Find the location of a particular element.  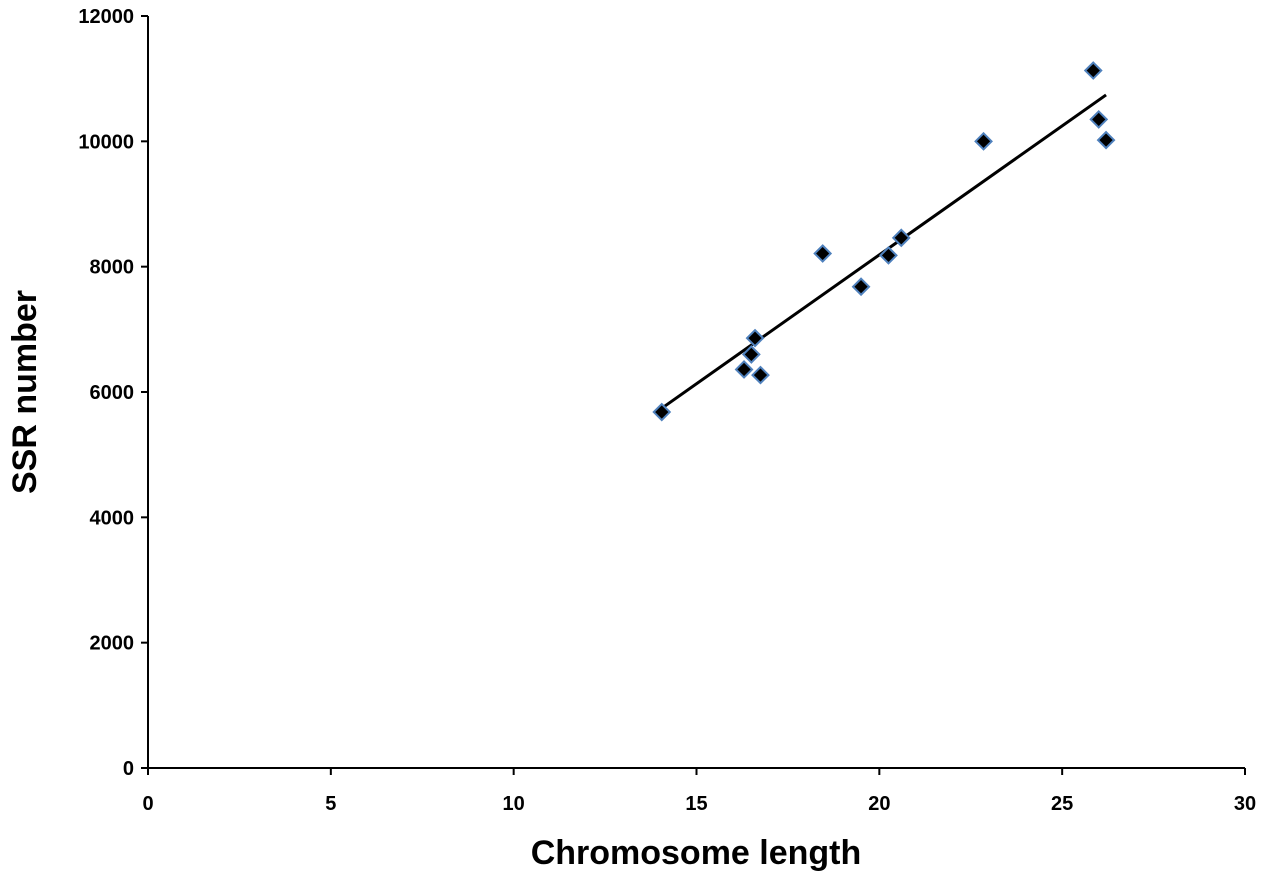

y-tick-label: 0 is located at coordinates (128, 769).